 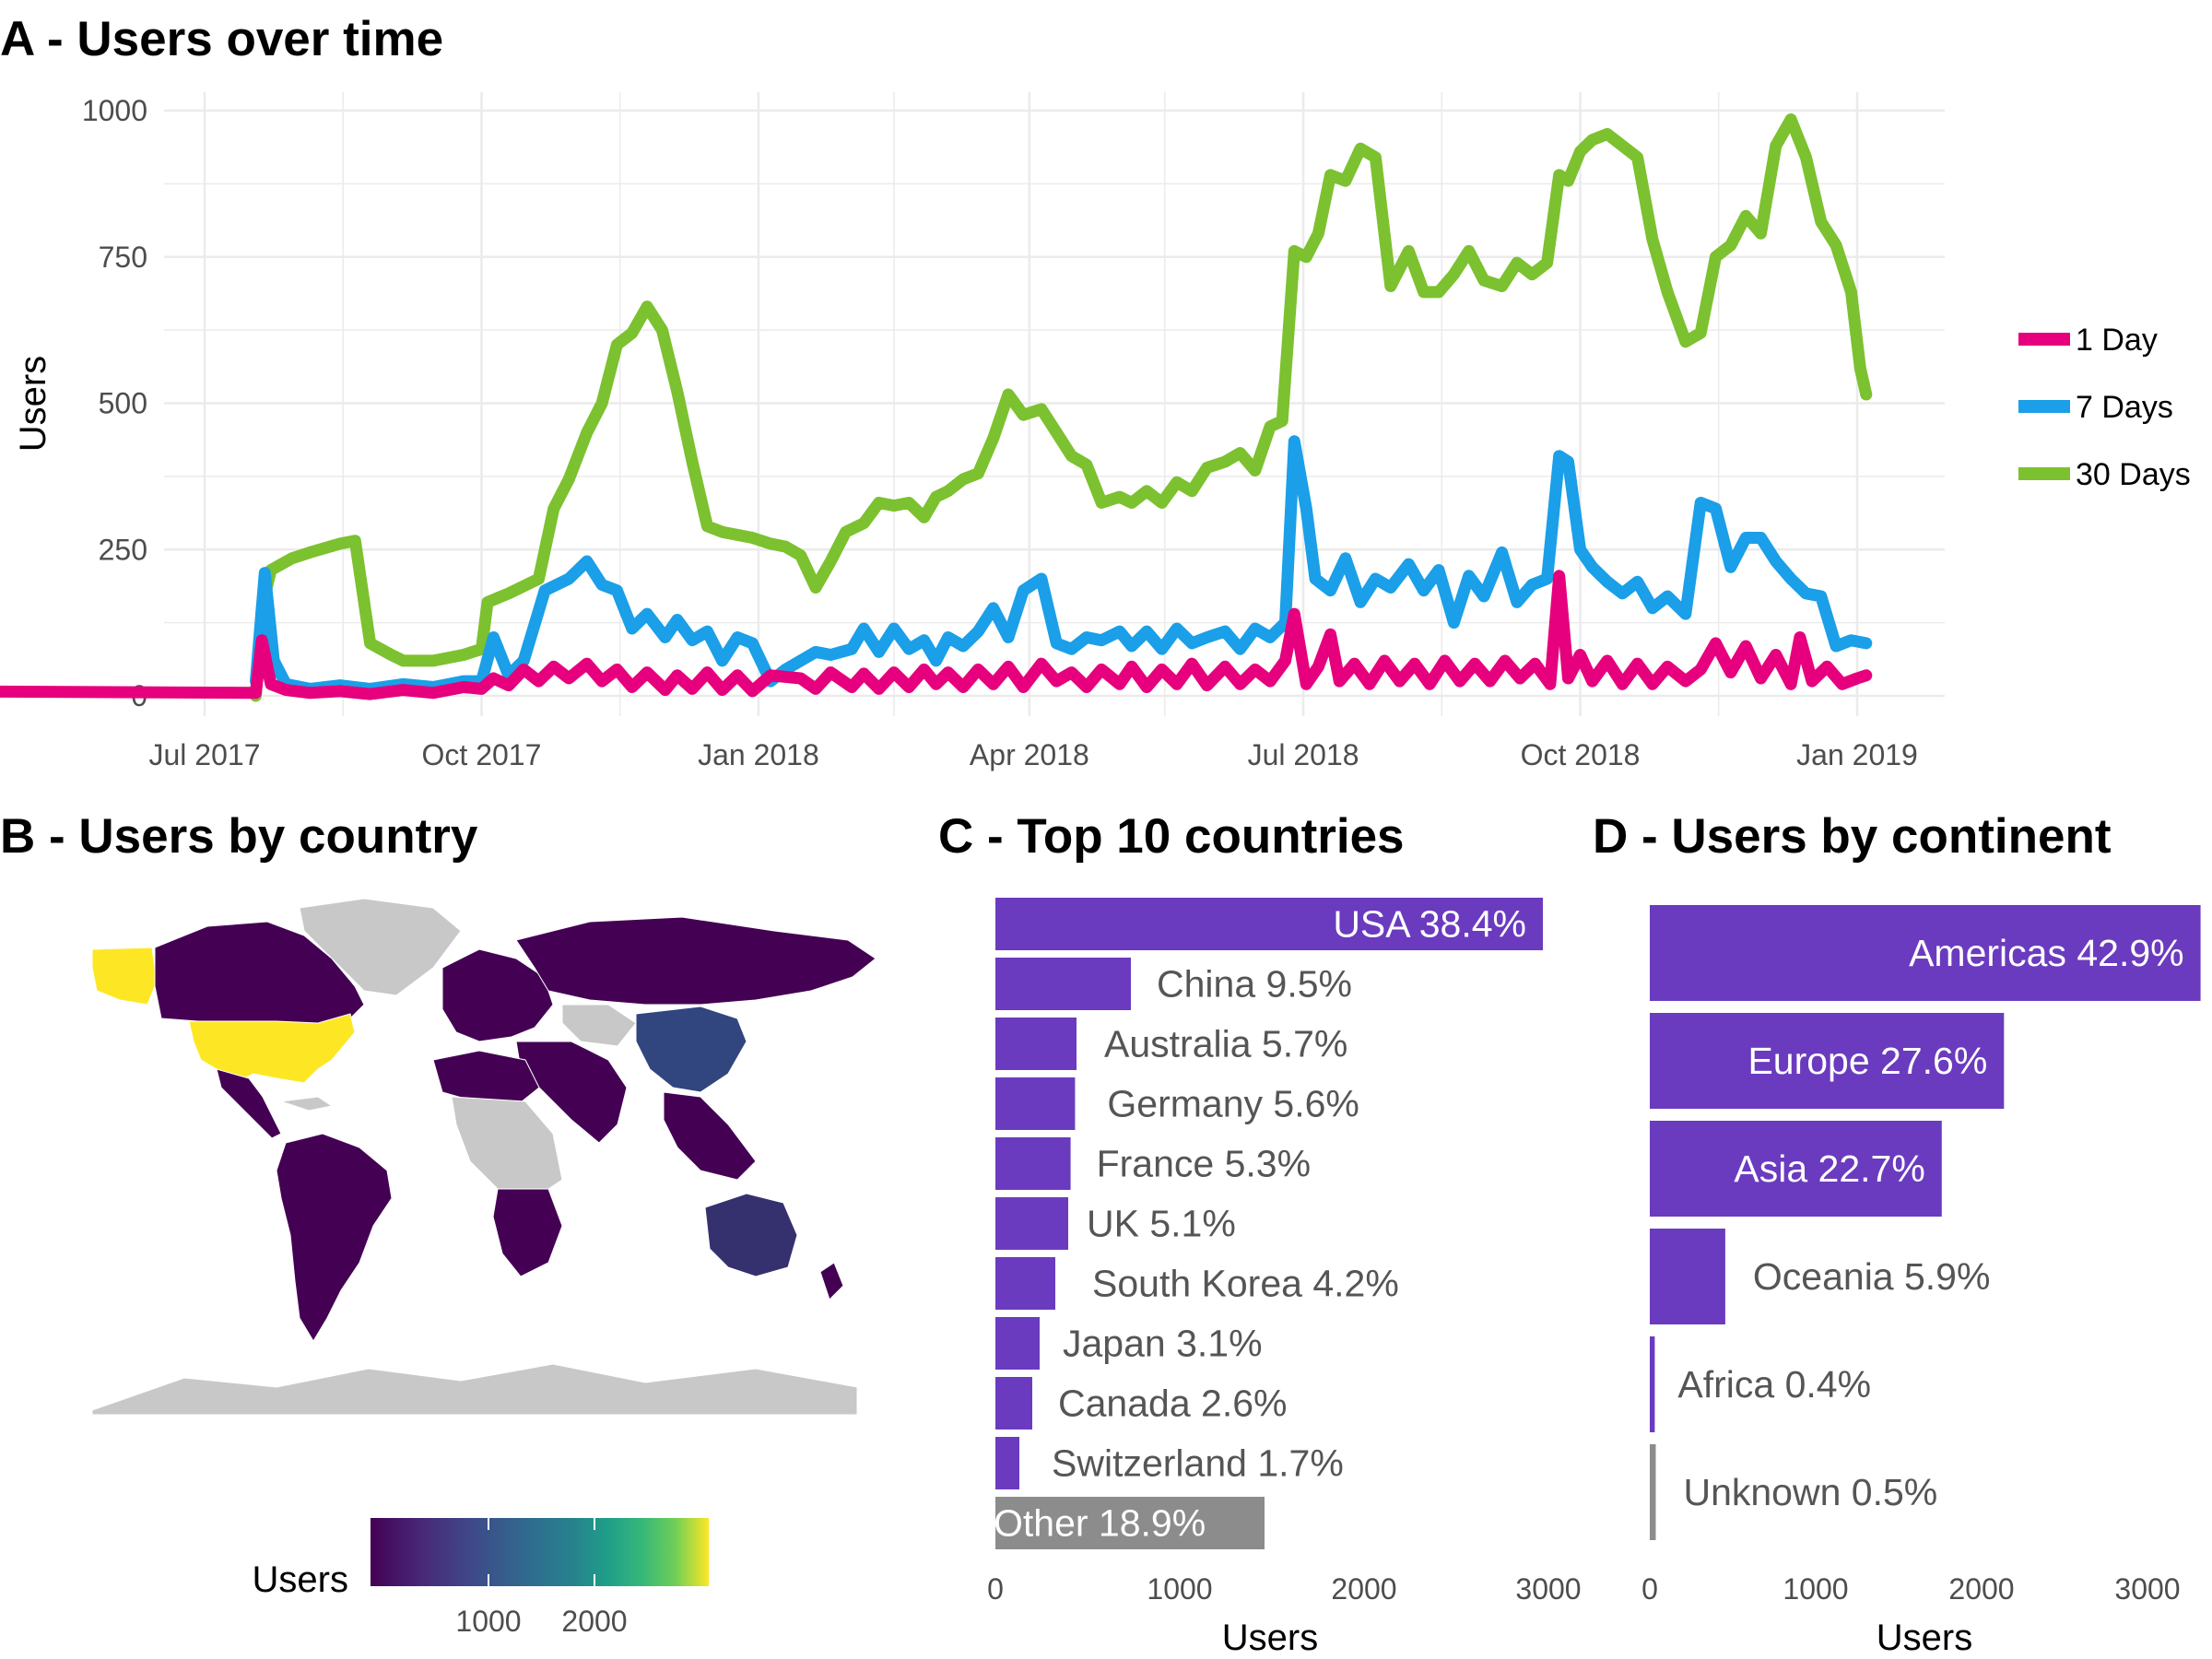 What do you see at coordinates (1007, 1463) in the screenshot?
I see `bar-switzerland` at bounding box center [1007, 1463].